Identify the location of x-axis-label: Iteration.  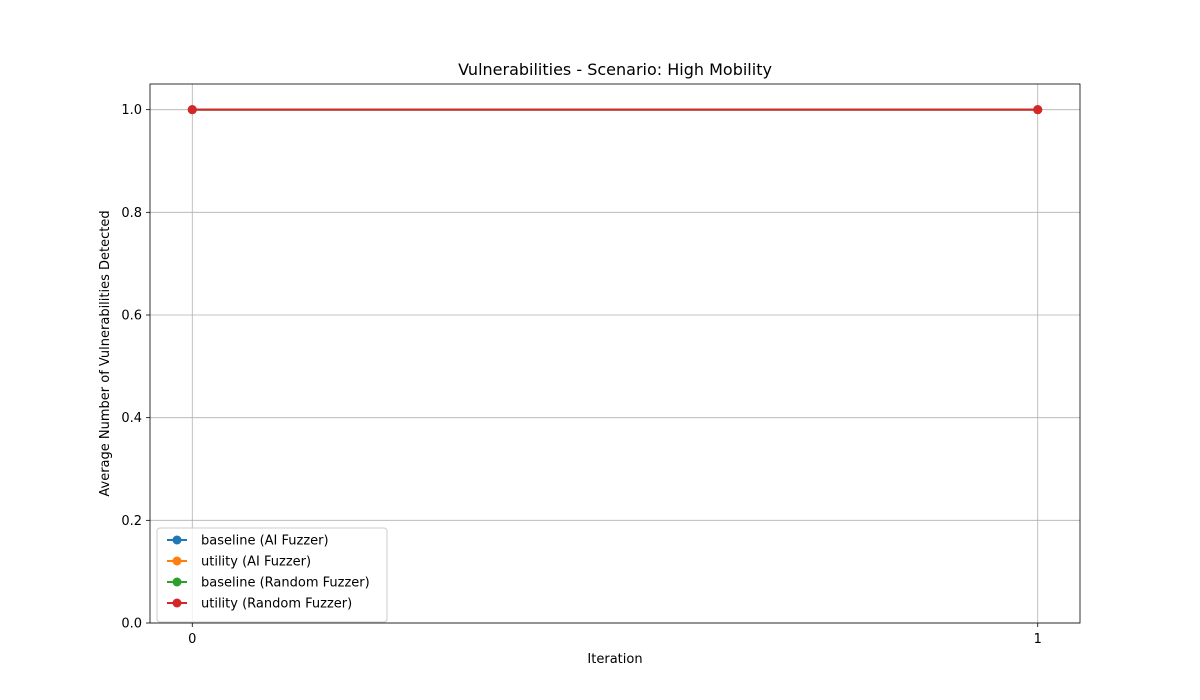
(614, 659).